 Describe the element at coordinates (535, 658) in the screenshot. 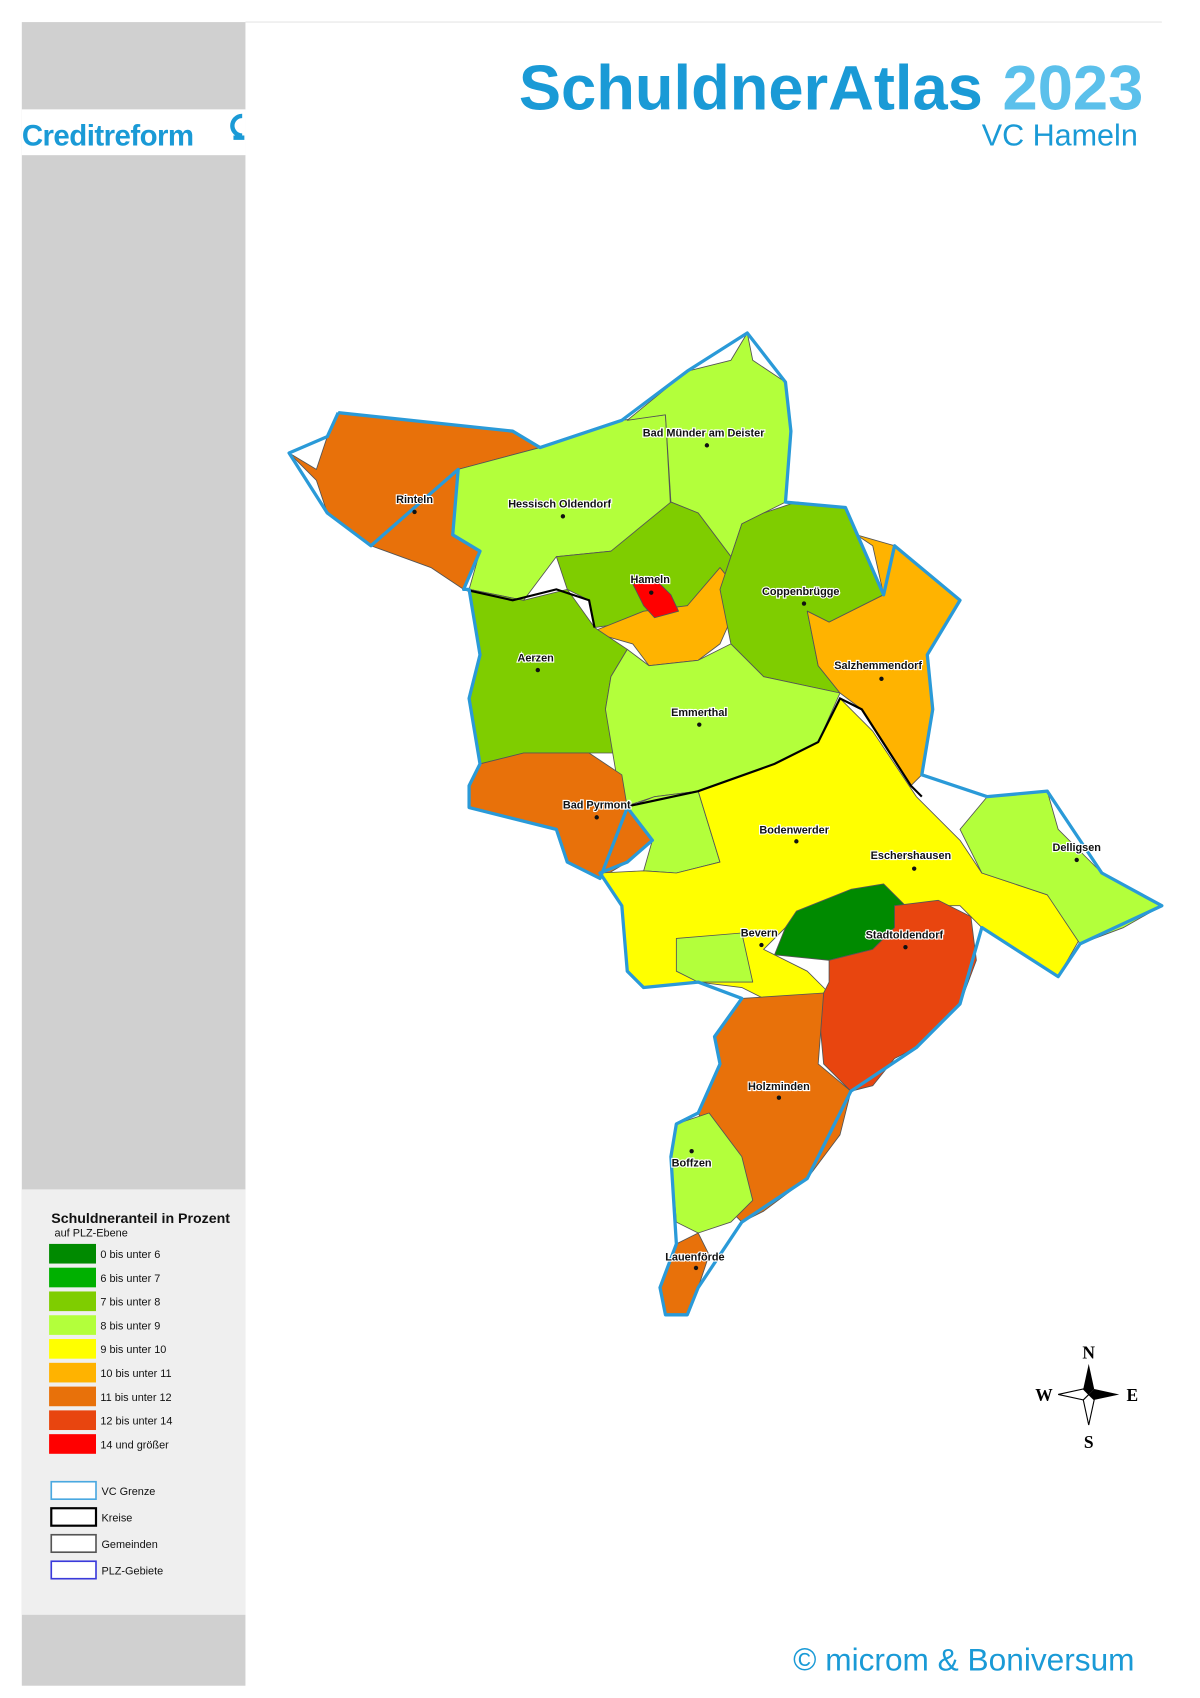

I see `place-label: Aerzen` at that location.